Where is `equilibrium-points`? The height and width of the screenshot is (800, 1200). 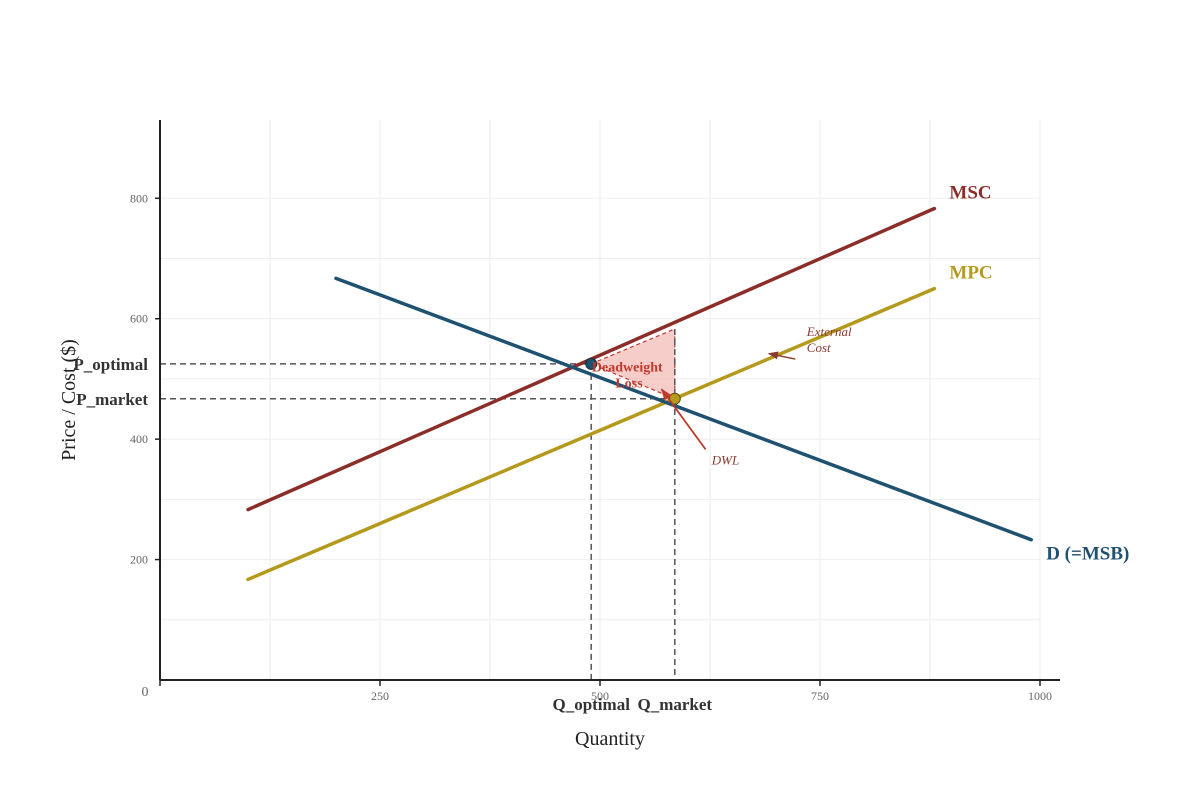 equilibrium-points is located at coordinates (633, 381).